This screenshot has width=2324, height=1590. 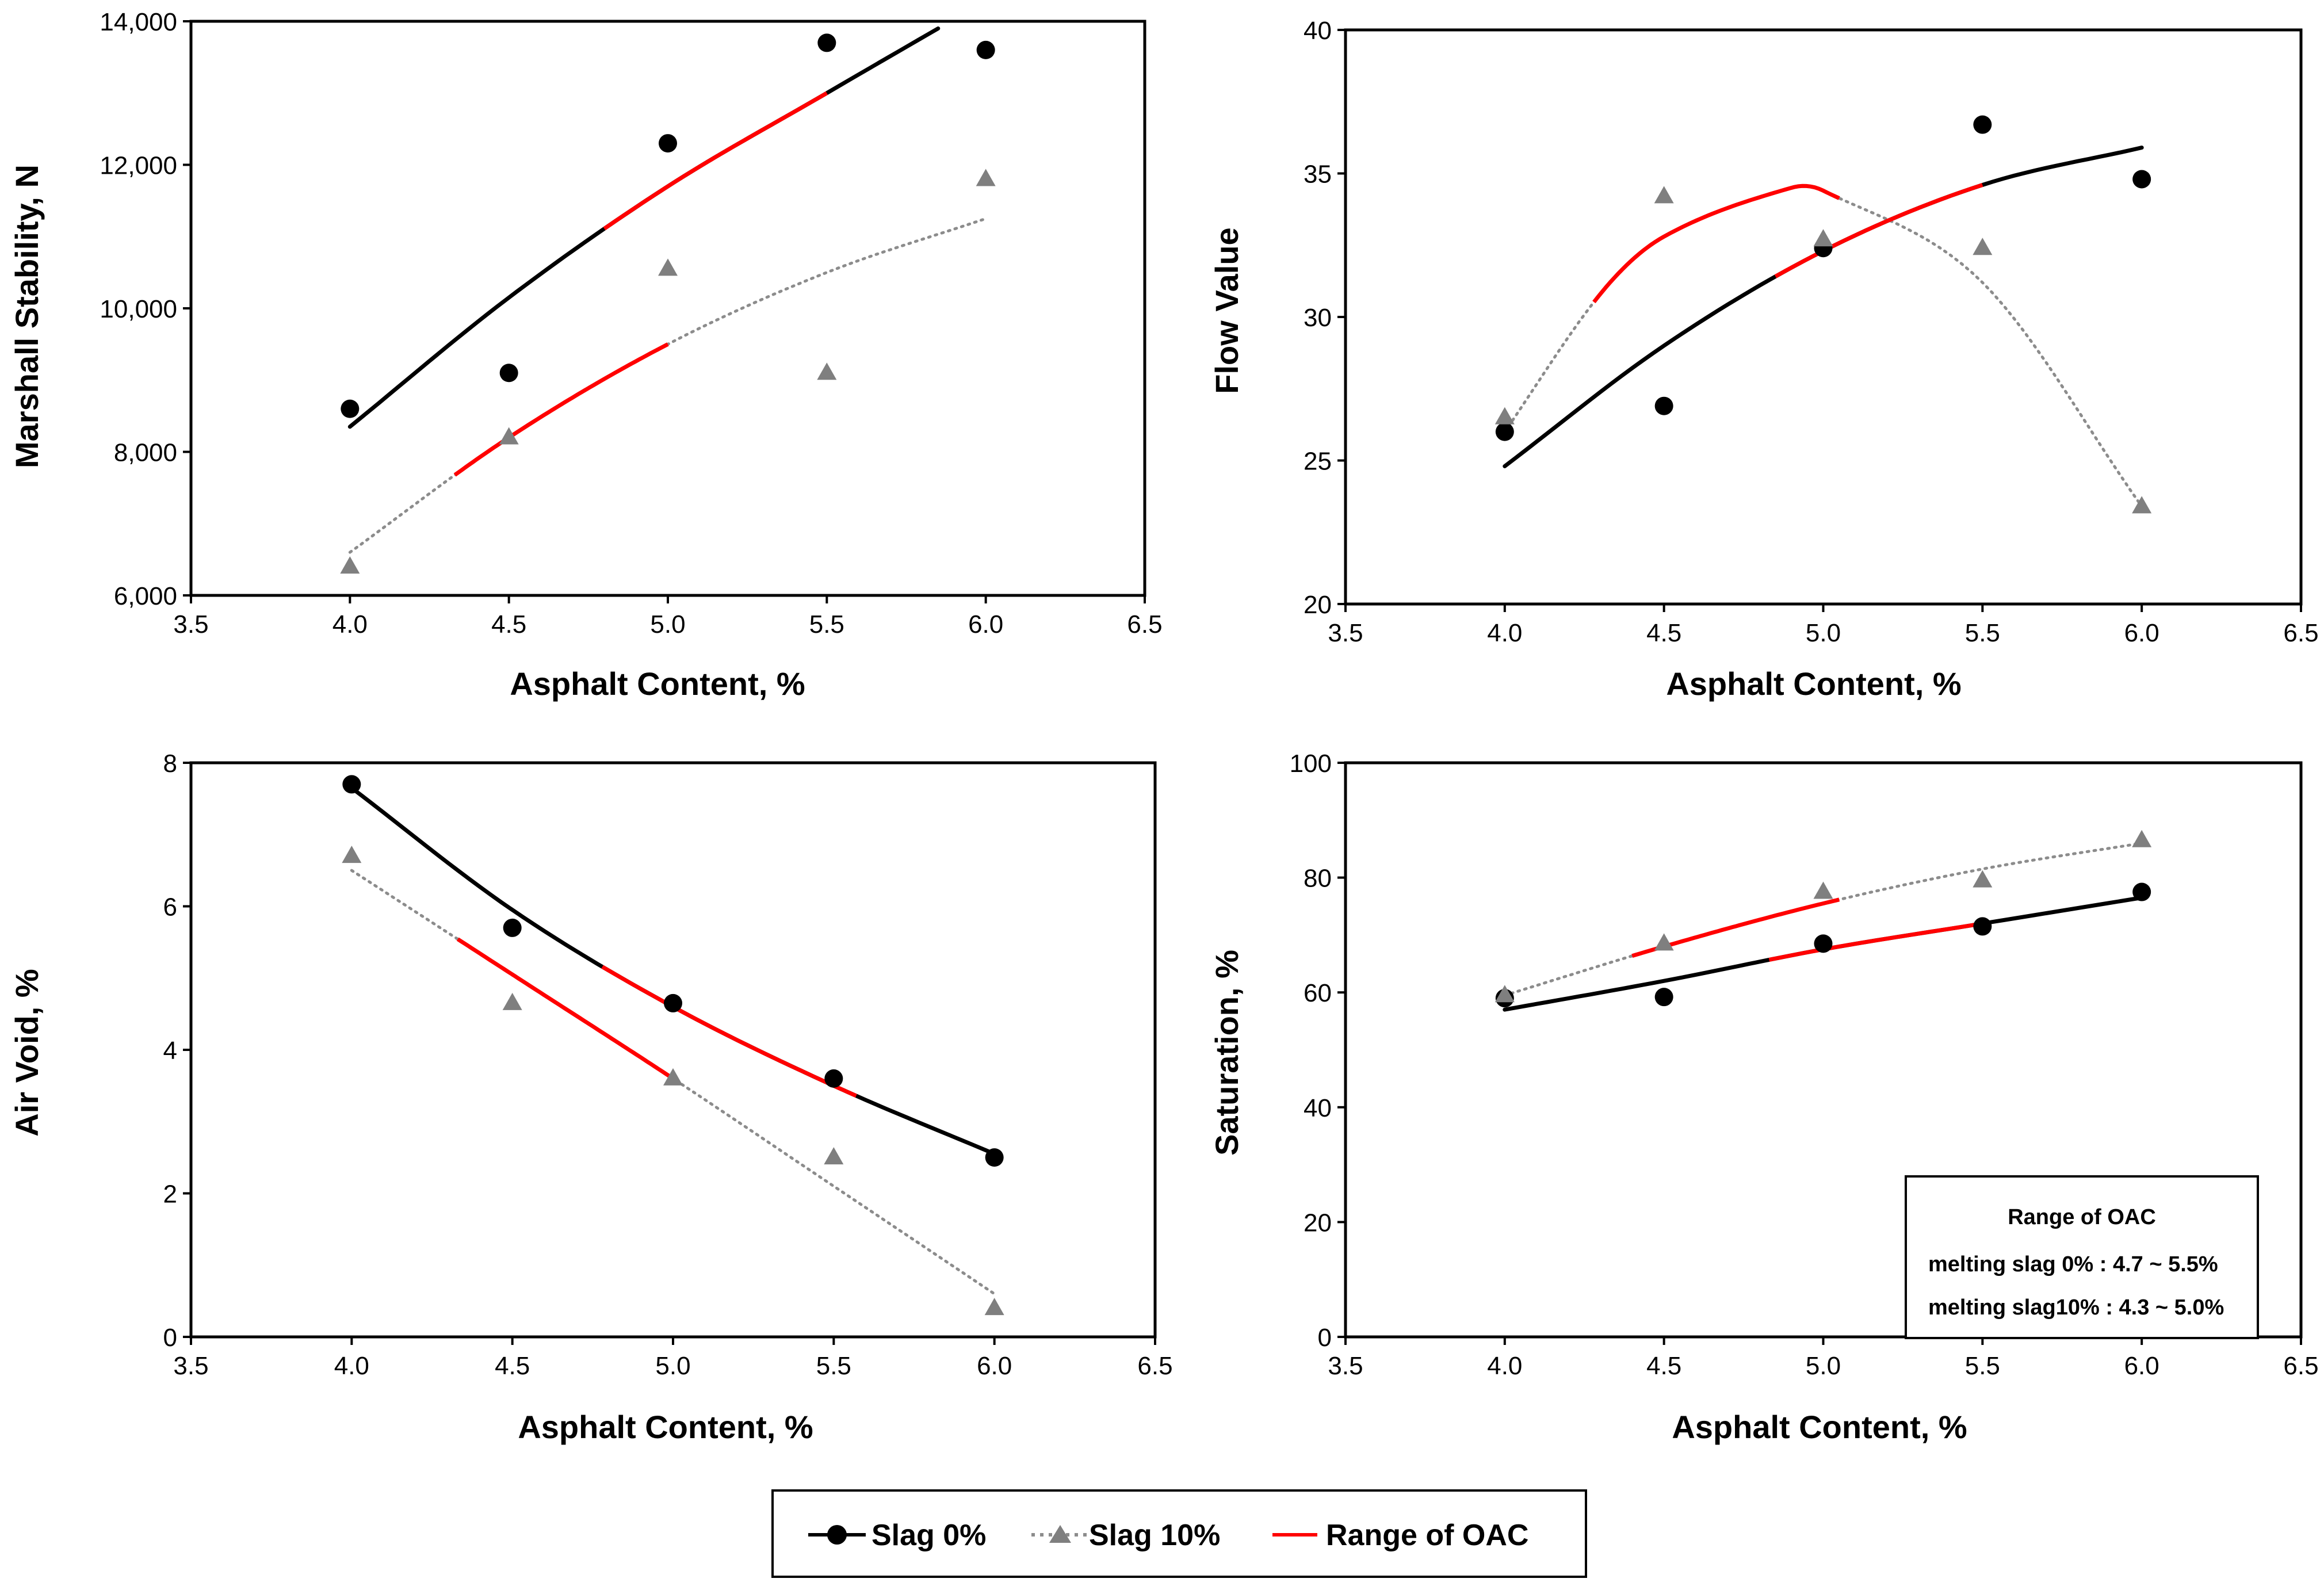 I want to click on legend-slag0-label: Slag 0%, so click(x=928, y=1535).